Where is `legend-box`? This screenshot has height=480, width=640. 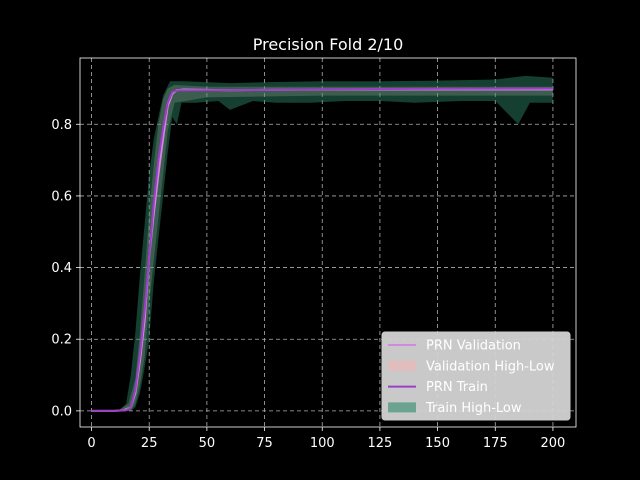
legend-box is located at coordinates (476, 376).